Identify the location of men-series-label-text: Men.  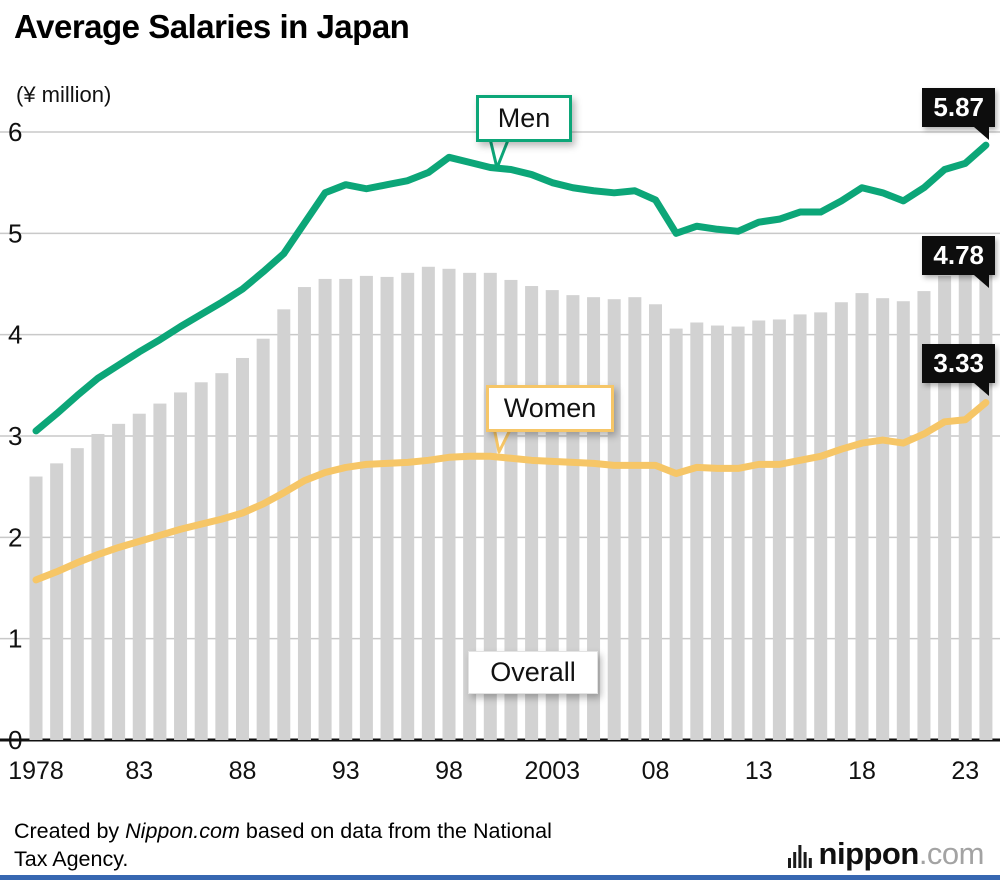
(524, 118).